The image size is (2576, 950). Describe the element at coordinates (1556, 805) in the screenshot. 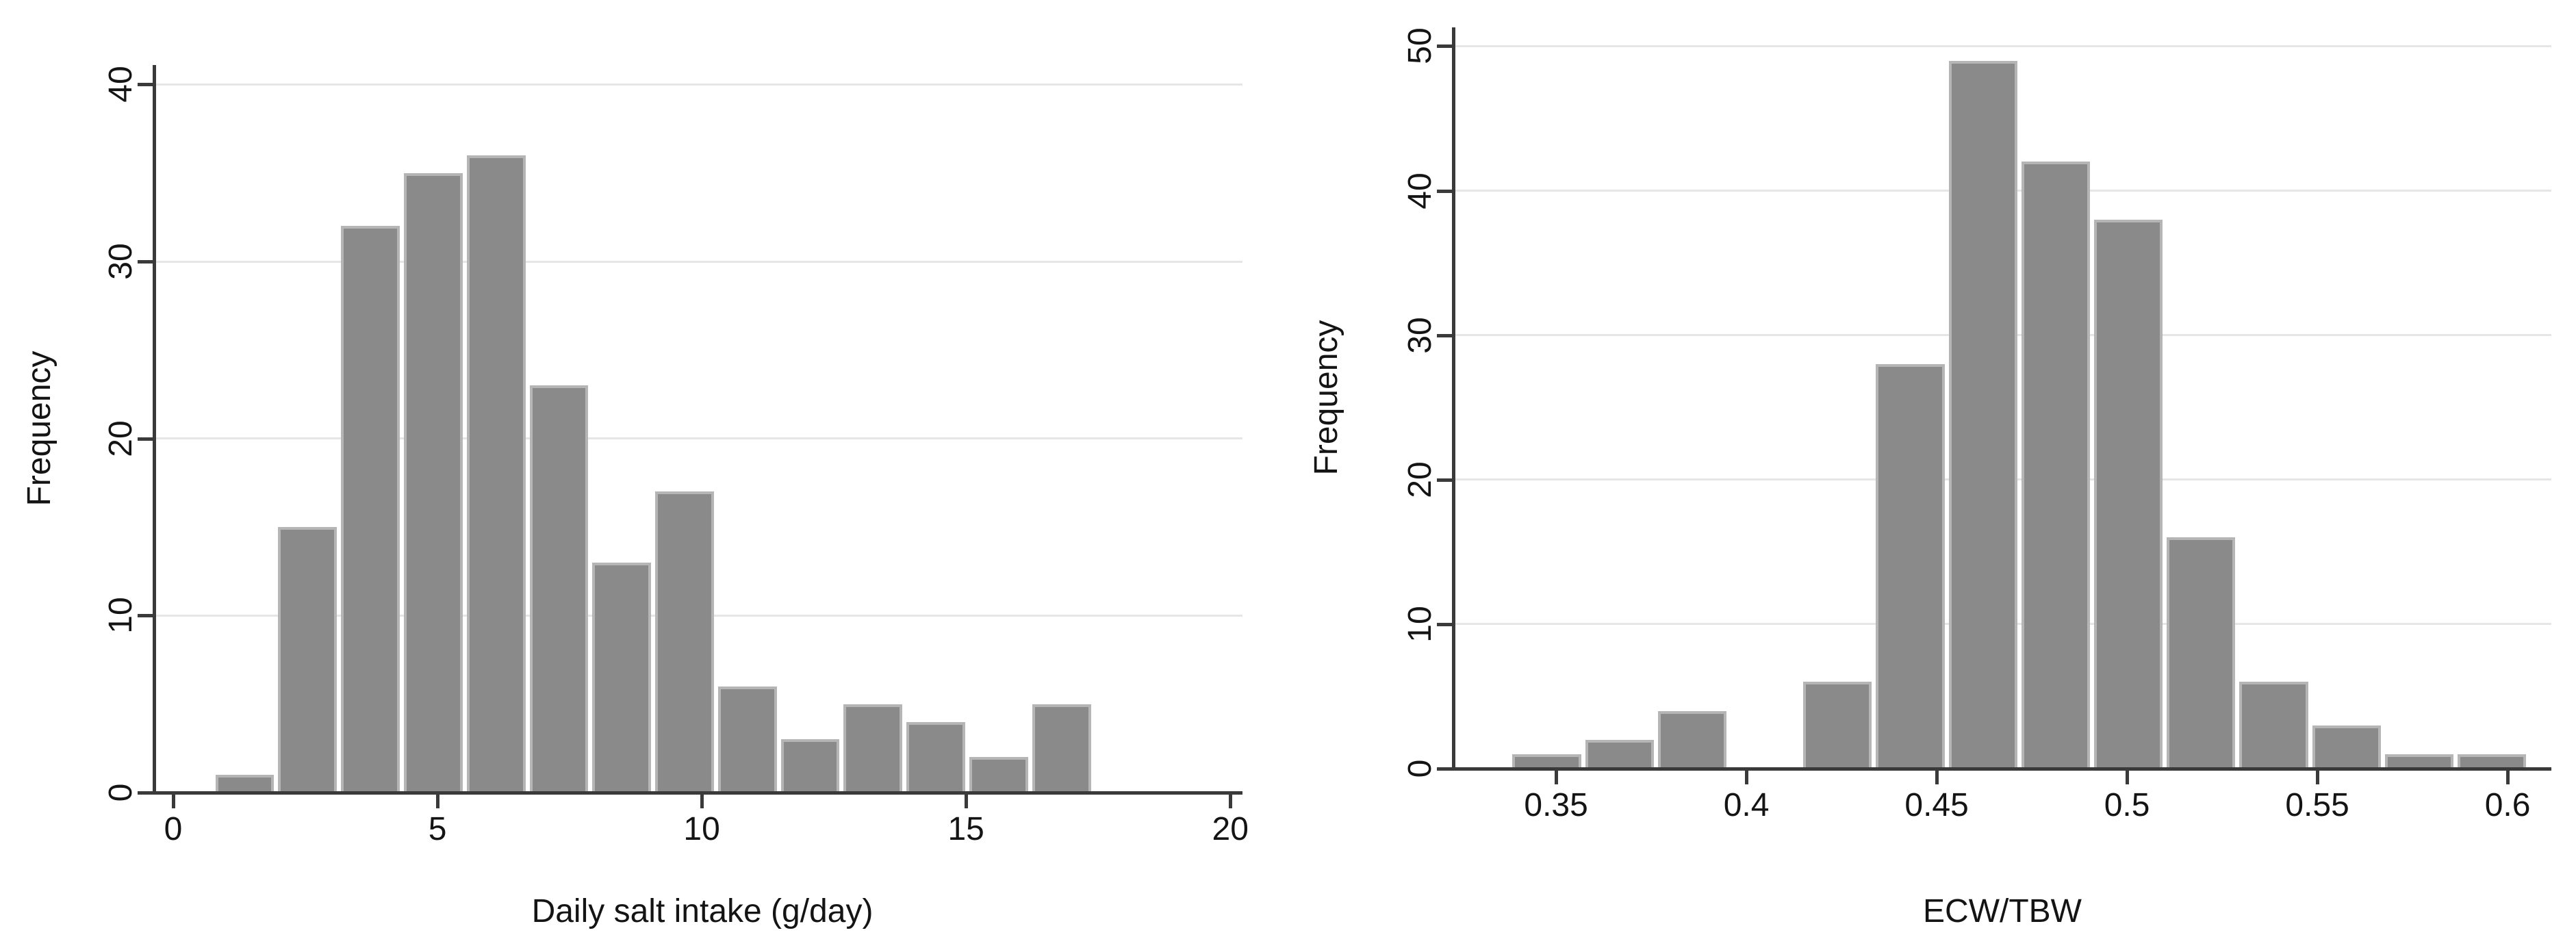

I see `x-tick-label: 0.35` at that location.